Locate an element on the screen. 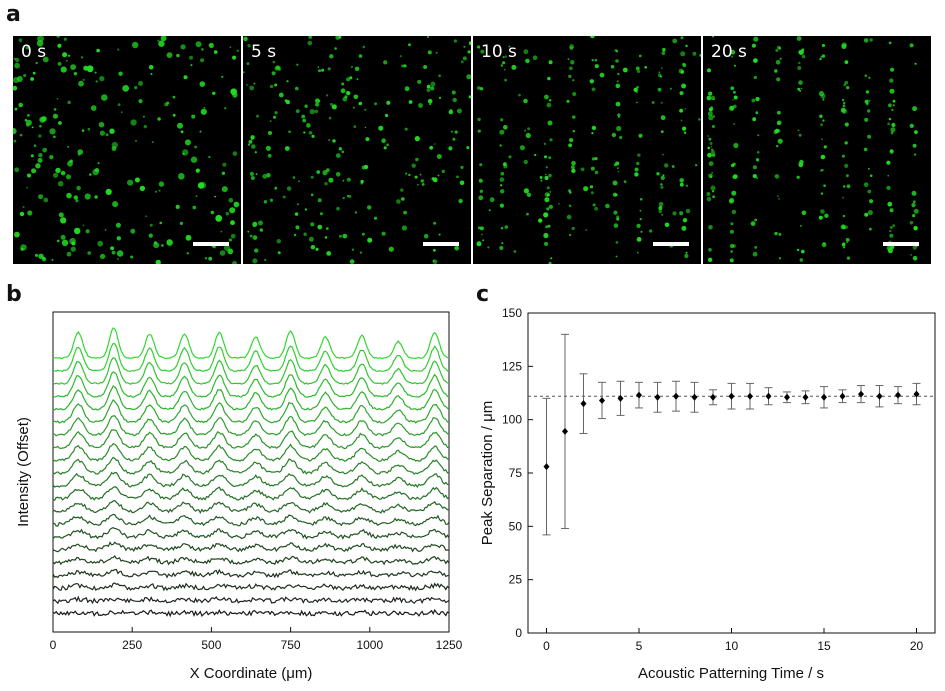 Image resolution: width=945 pixels, height=691 pixels. x-tick-label: 1000 is located at coordinates (369, 645).